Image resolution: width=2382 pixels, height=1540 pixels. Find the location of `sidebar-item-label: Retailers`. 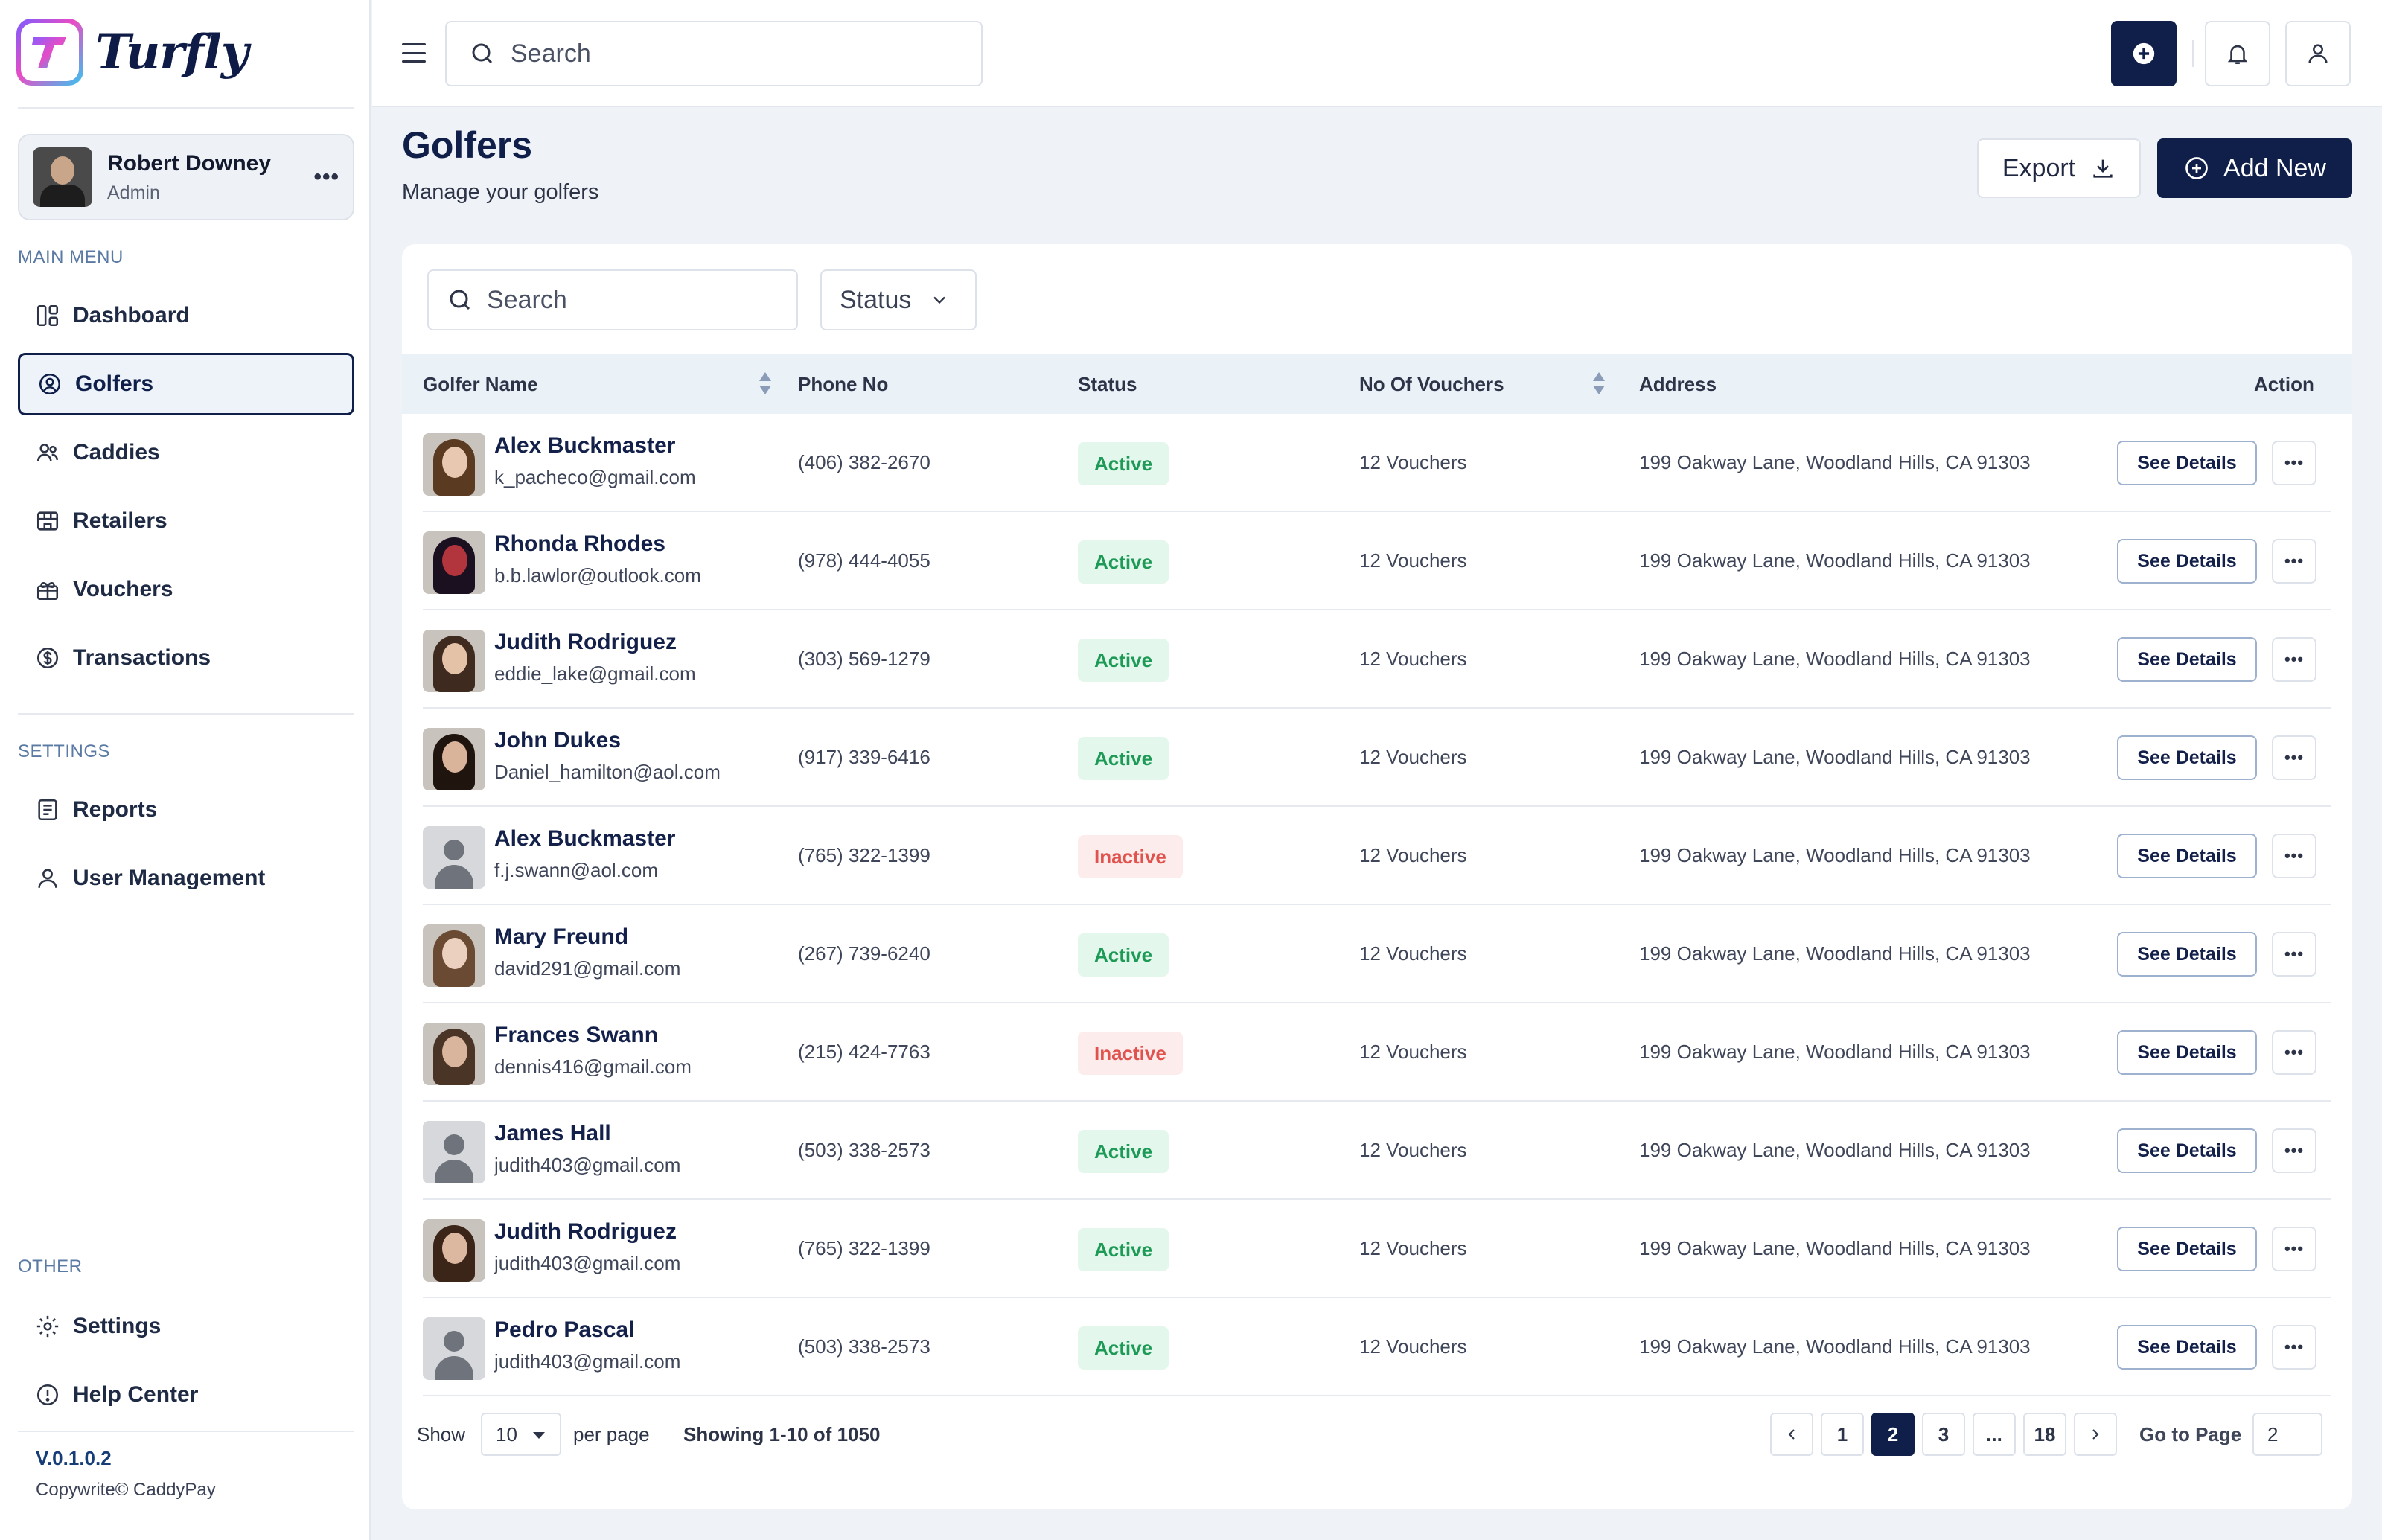

sidebar-item-label: Retailers is located at coordinates (120, 521).